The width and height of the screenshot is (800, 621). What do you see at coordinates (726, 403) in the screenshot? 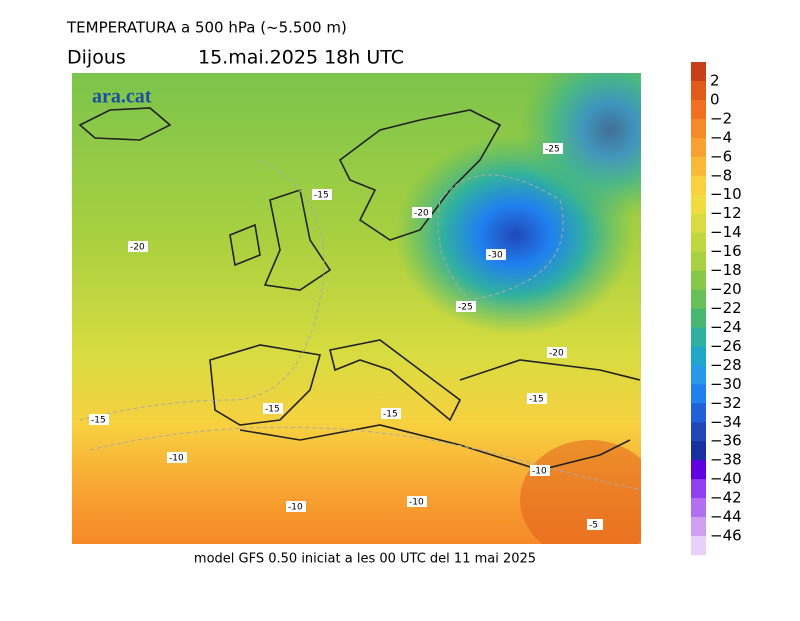
I see `colorbar-label: −32` at bounding box center [726, 403].